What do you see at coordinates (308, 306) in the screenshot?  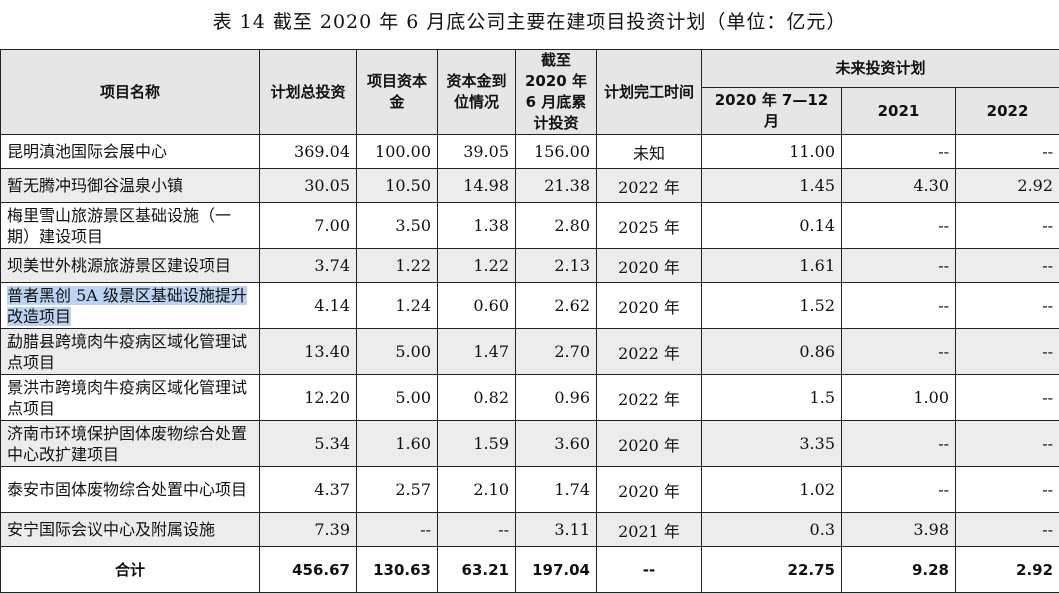 I see `cell-total: 4.14` at bounding box center [308, 306].